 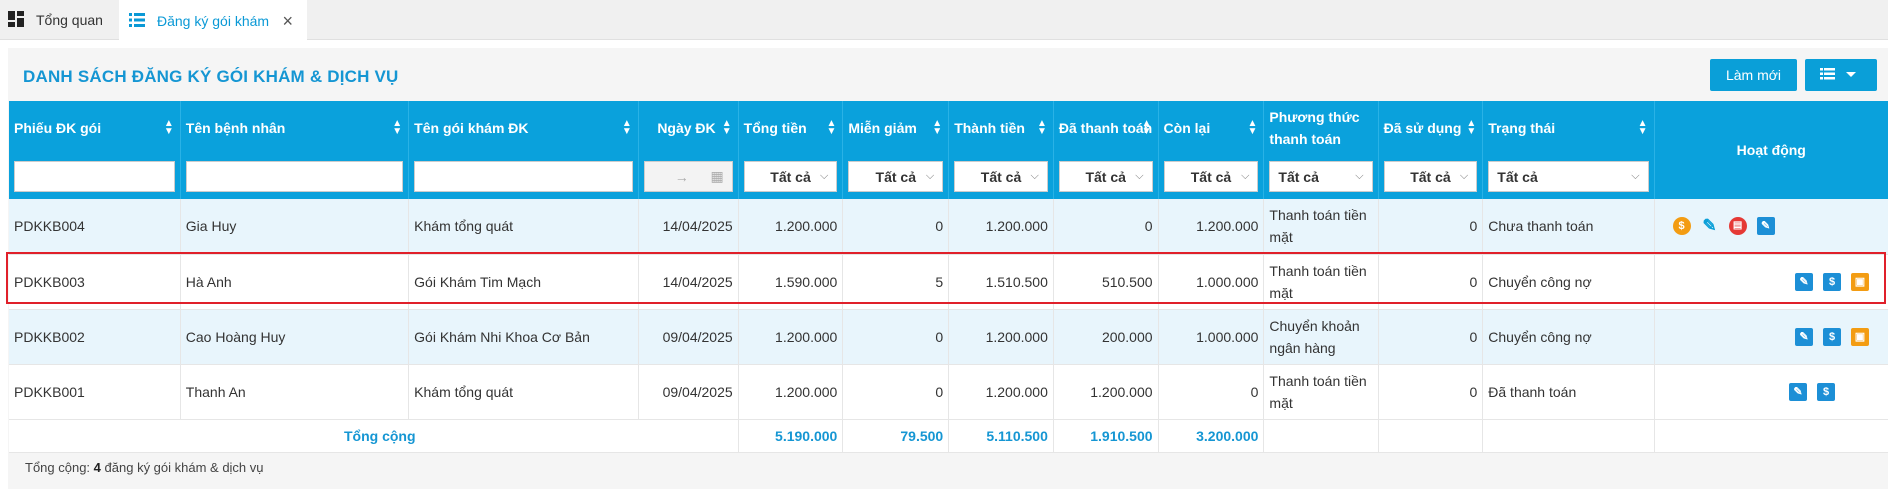 What do you see at coordinates (144, 467) in the screenshot?
I see `table-footer: Tổng cộng: 4 đăng ký gói khám & dịch vụ` at bounding box center [144, 467].